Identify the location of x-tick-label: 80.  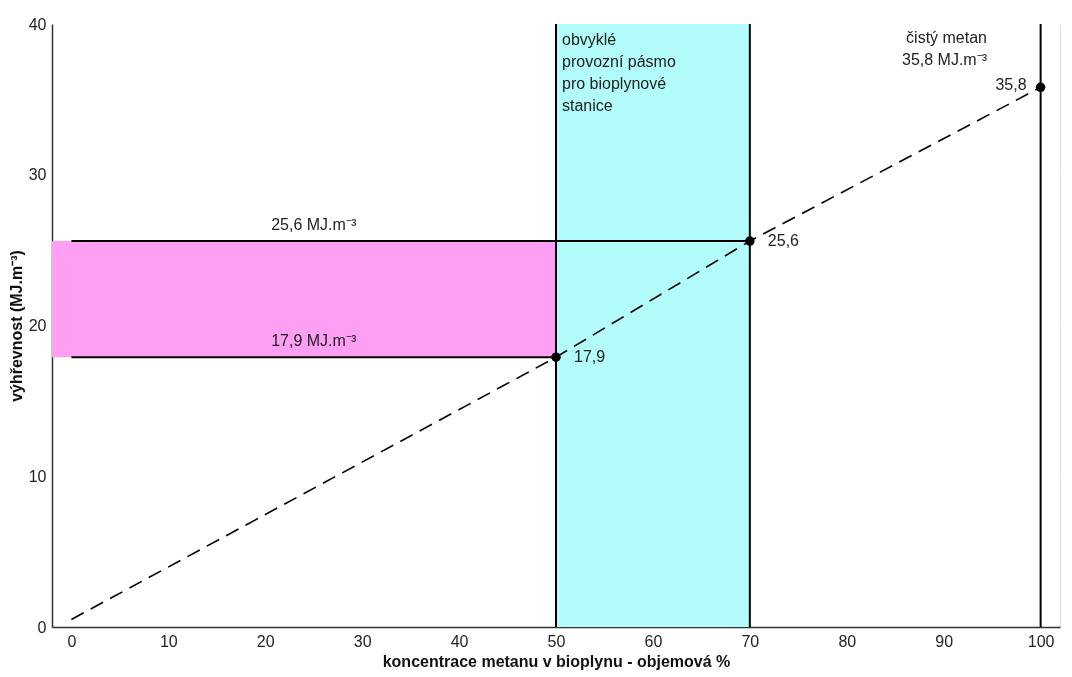
(847, 641).